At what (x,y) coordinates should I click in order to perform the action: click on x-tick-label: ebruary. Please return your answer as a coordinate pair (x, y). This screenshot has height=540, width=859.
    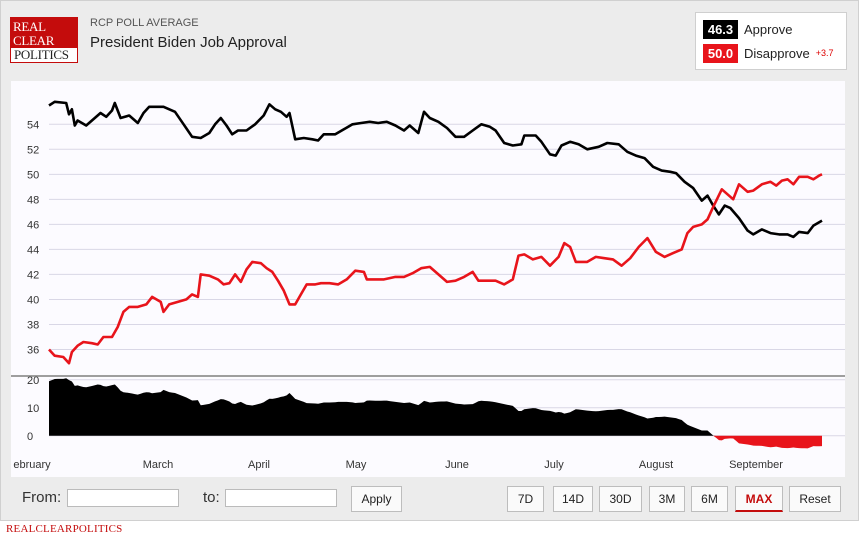
    Looking at the image, I should click on (32, 465).